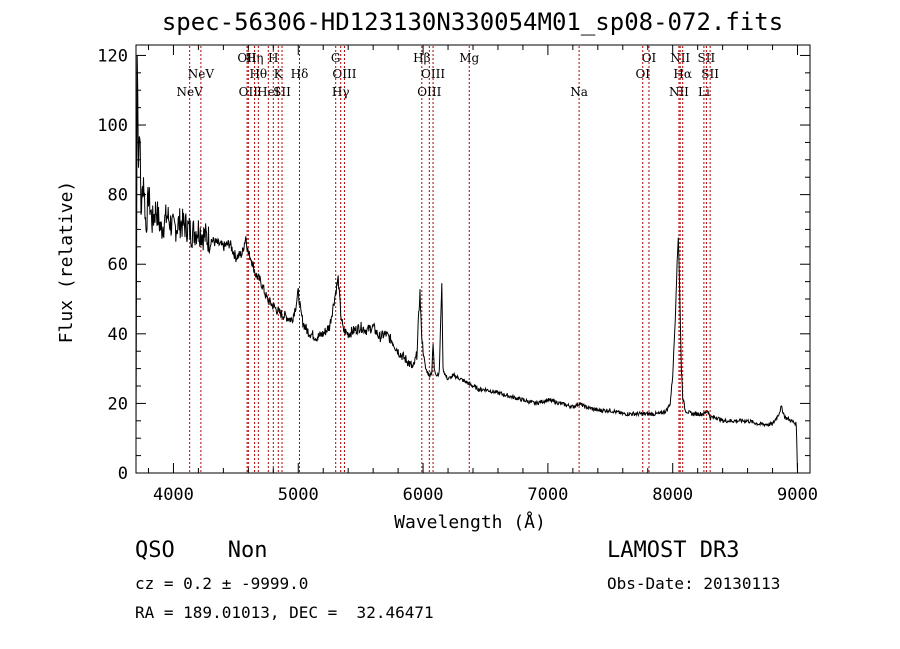 This screenshot has width=900, height=649. What do you see at coordinates (258, 74) in the screenshot?
I see `line-marker-label: Hθ` at bounding box center [258, 74].